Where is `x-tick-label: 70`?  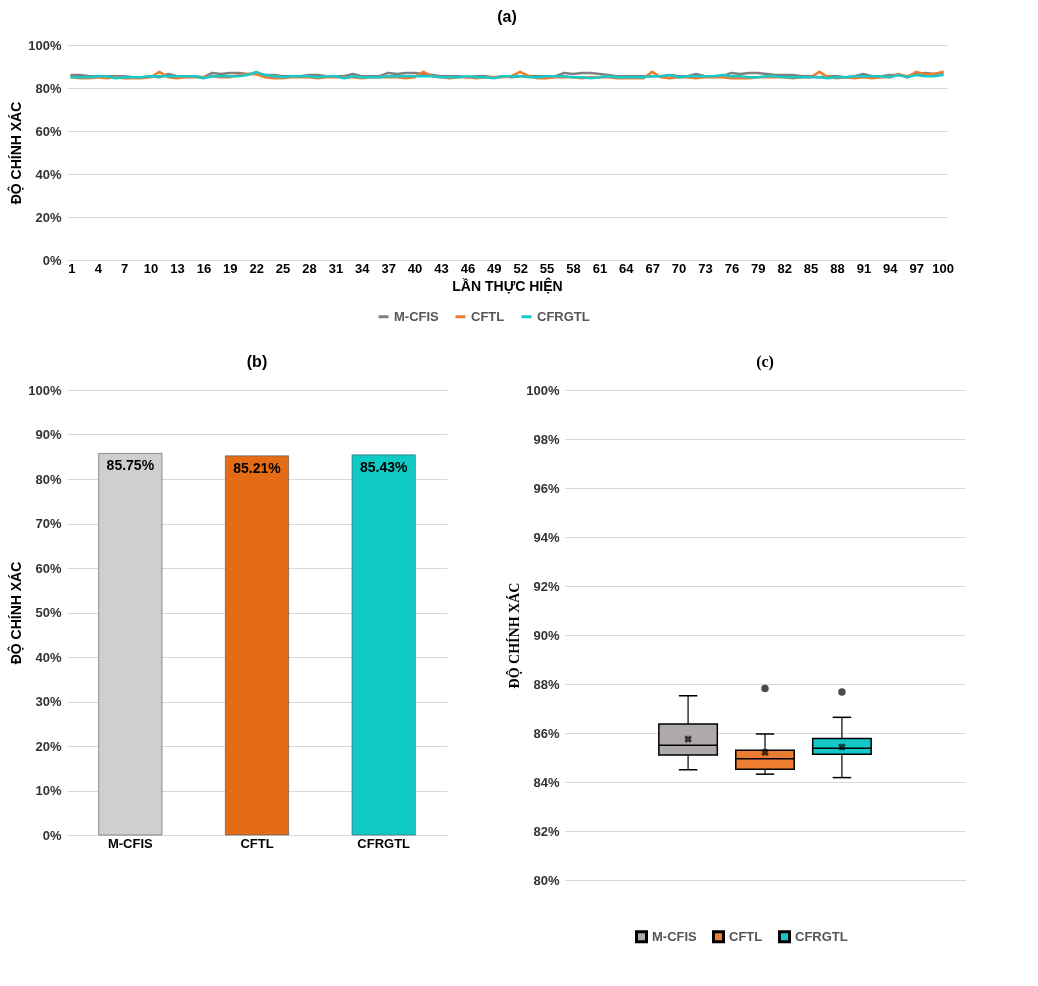
x-tick-label: 70 is located at coordinates (679, 268).